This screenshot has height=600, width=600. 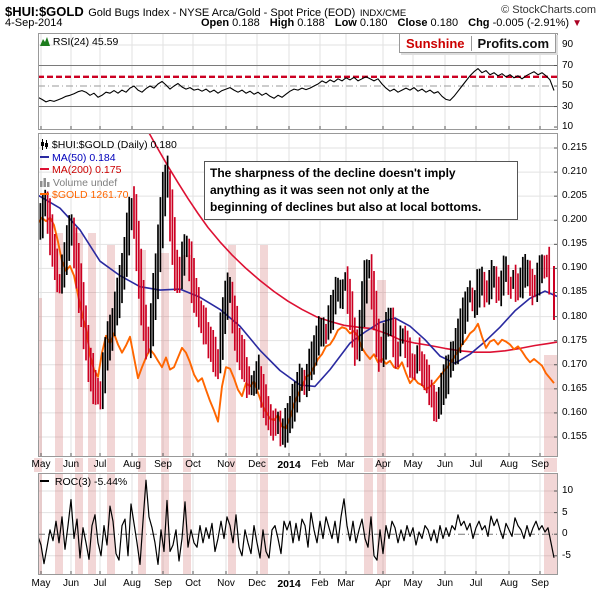 I want to click on legend-ma200-label: MA(200) 0.175, so click(x=87, y=170).